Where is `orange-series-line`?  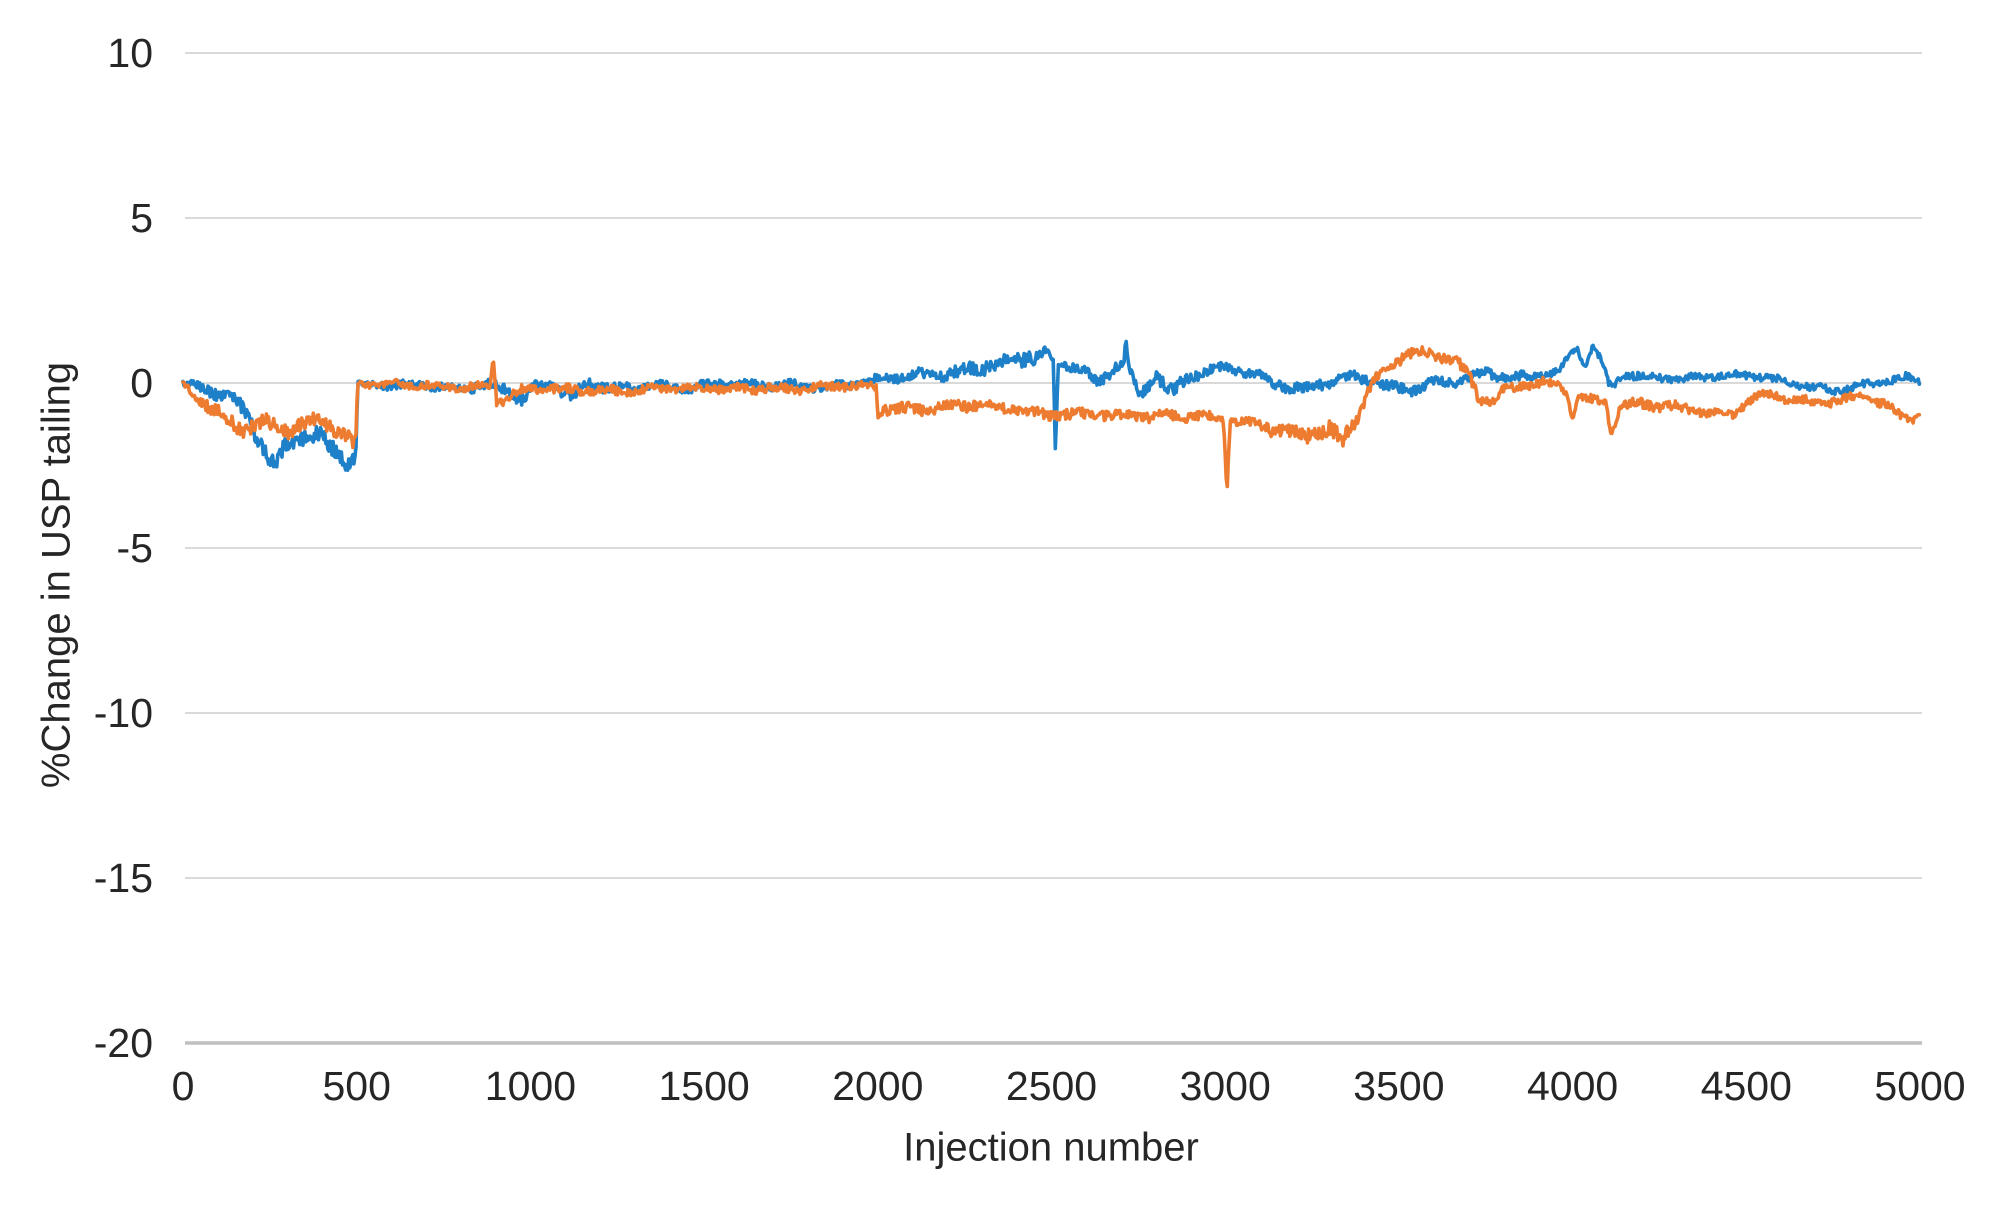 orange-series-line is located at coordinates (1051, 417).